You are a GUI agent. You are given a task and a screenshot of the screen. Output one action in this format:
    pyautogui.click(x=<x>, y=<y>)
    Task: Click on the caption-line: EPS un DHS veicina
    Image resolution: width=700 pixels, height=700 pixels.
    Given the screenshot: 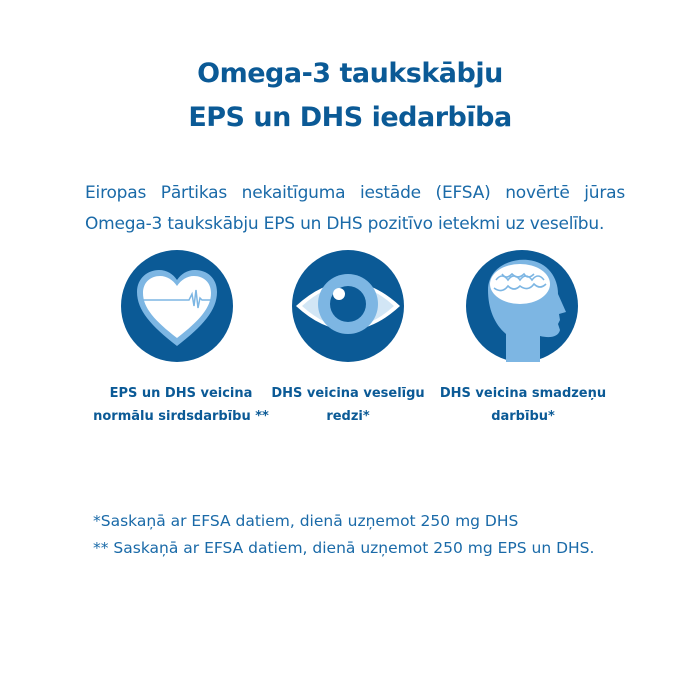 What is the action you would take?
    pyautogui.click(x=181, y=393)
    